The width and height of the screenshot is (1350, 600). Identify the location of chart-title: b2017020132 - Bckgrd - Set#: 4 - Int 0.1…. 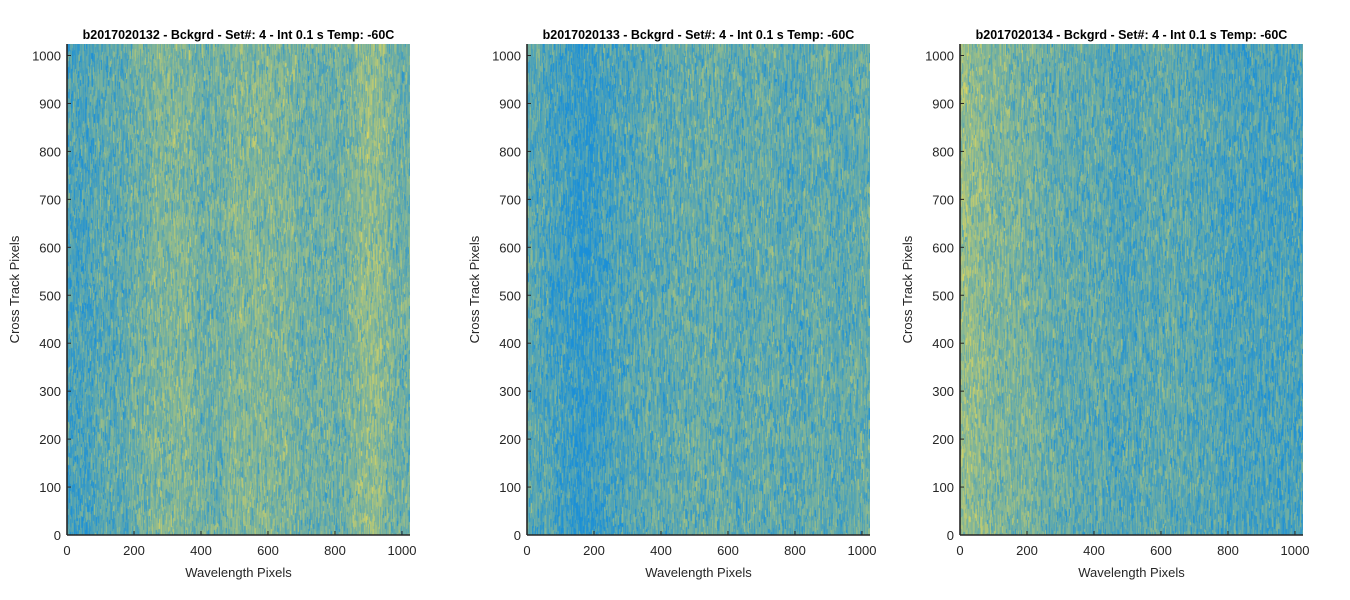
(239, 35).